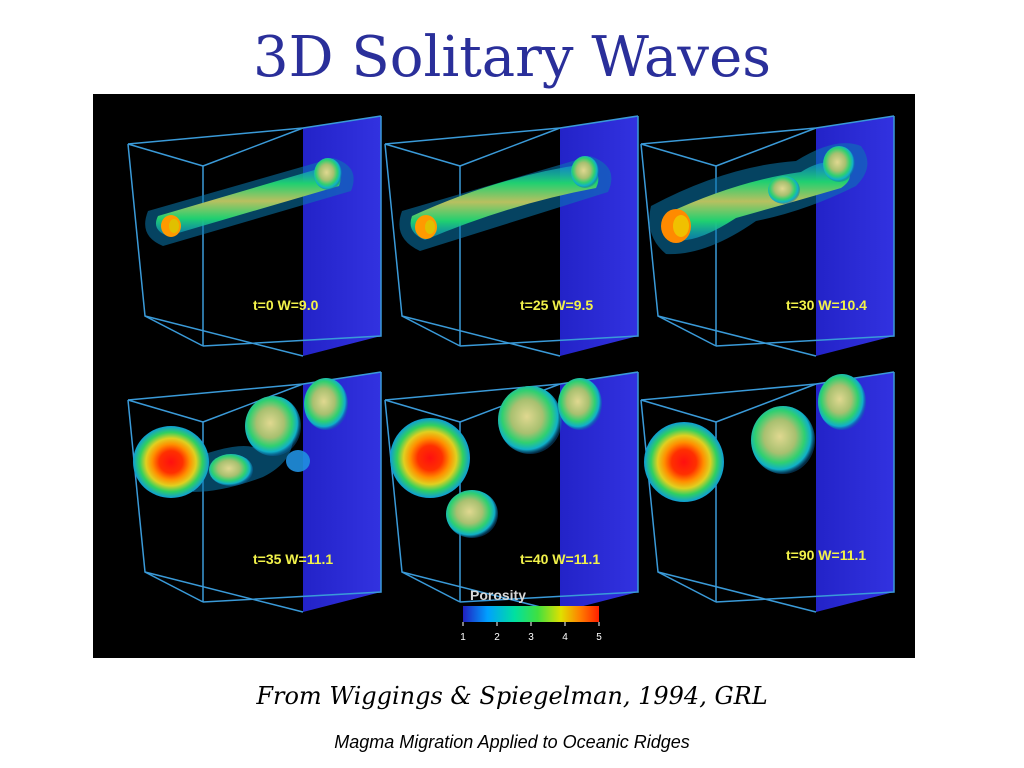  I want to click on panel-label: t=40 W=11.1, so click(560, 559).